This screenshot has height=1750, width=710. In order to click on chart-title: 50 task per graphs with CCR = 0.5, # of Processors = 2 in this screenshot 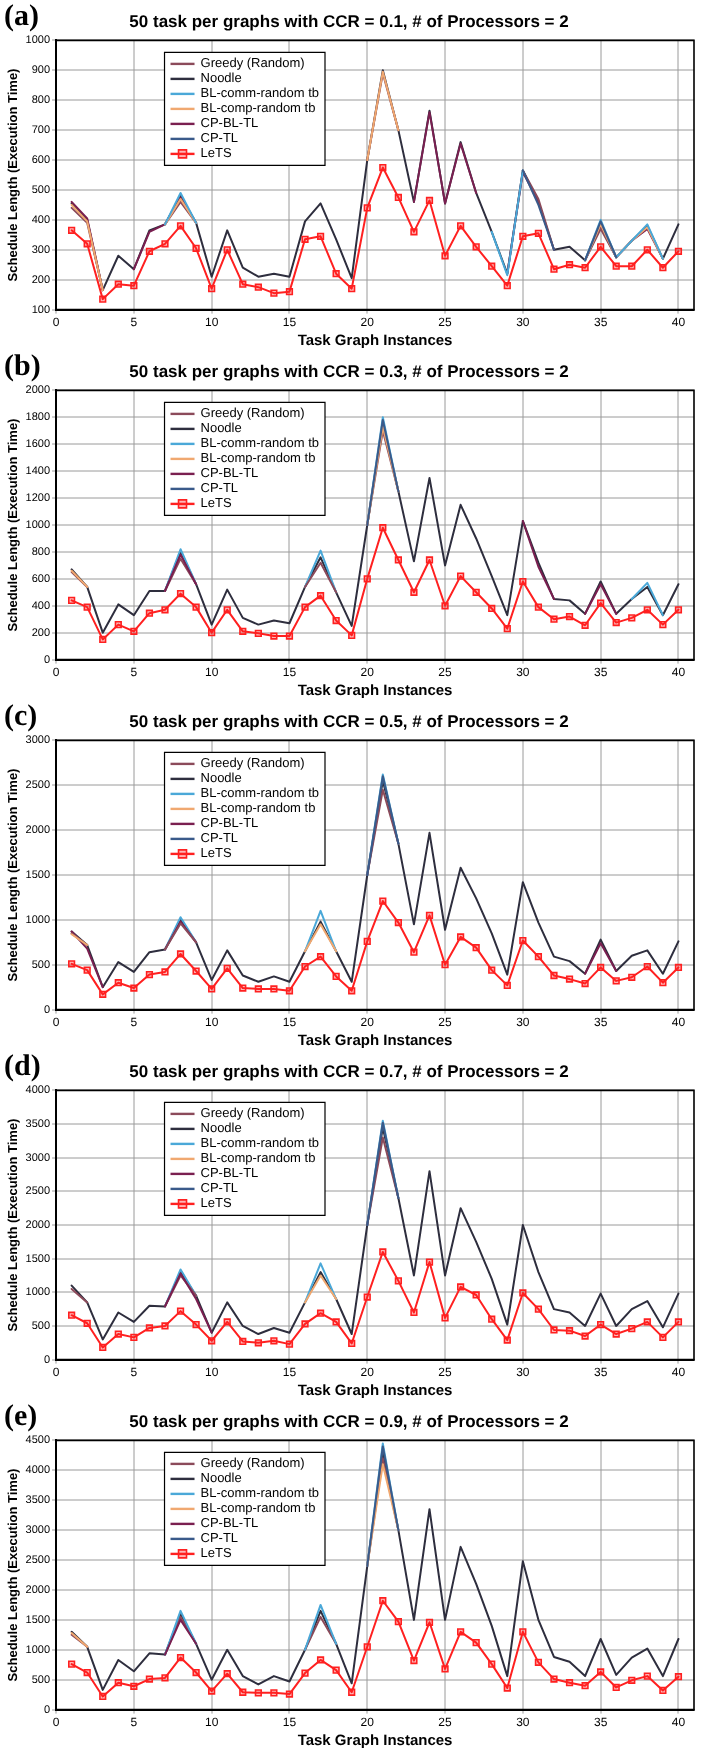, I will do `click(349, 720)`.